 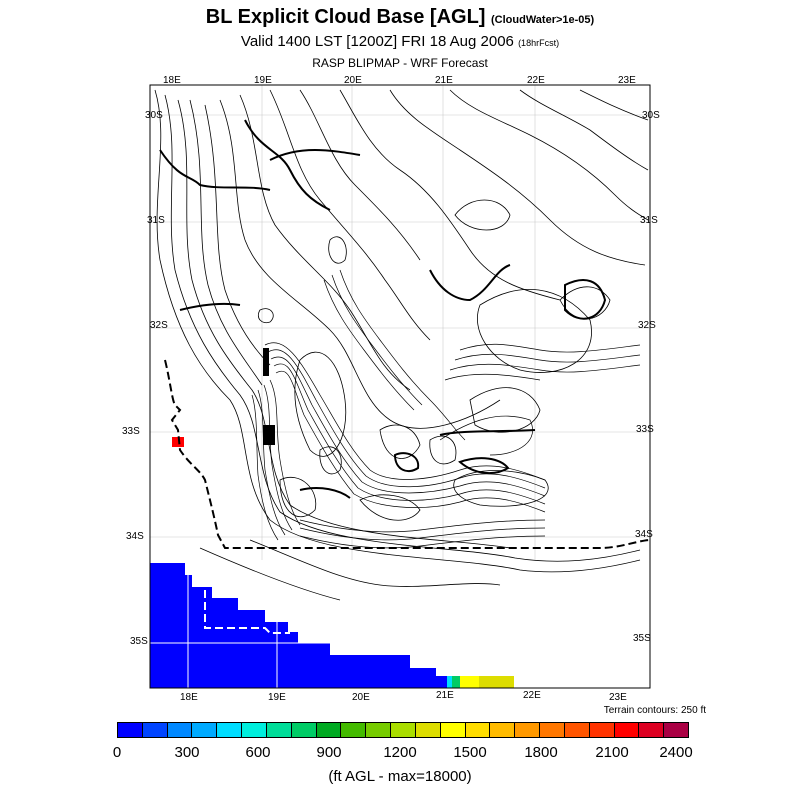 What do you see at coordinates (377, 41) in the screenshot?
I see `valid-text: Valid 1400 LST [1200Z] FRI 18 Aug 2006` at bounding box center [377, 41].